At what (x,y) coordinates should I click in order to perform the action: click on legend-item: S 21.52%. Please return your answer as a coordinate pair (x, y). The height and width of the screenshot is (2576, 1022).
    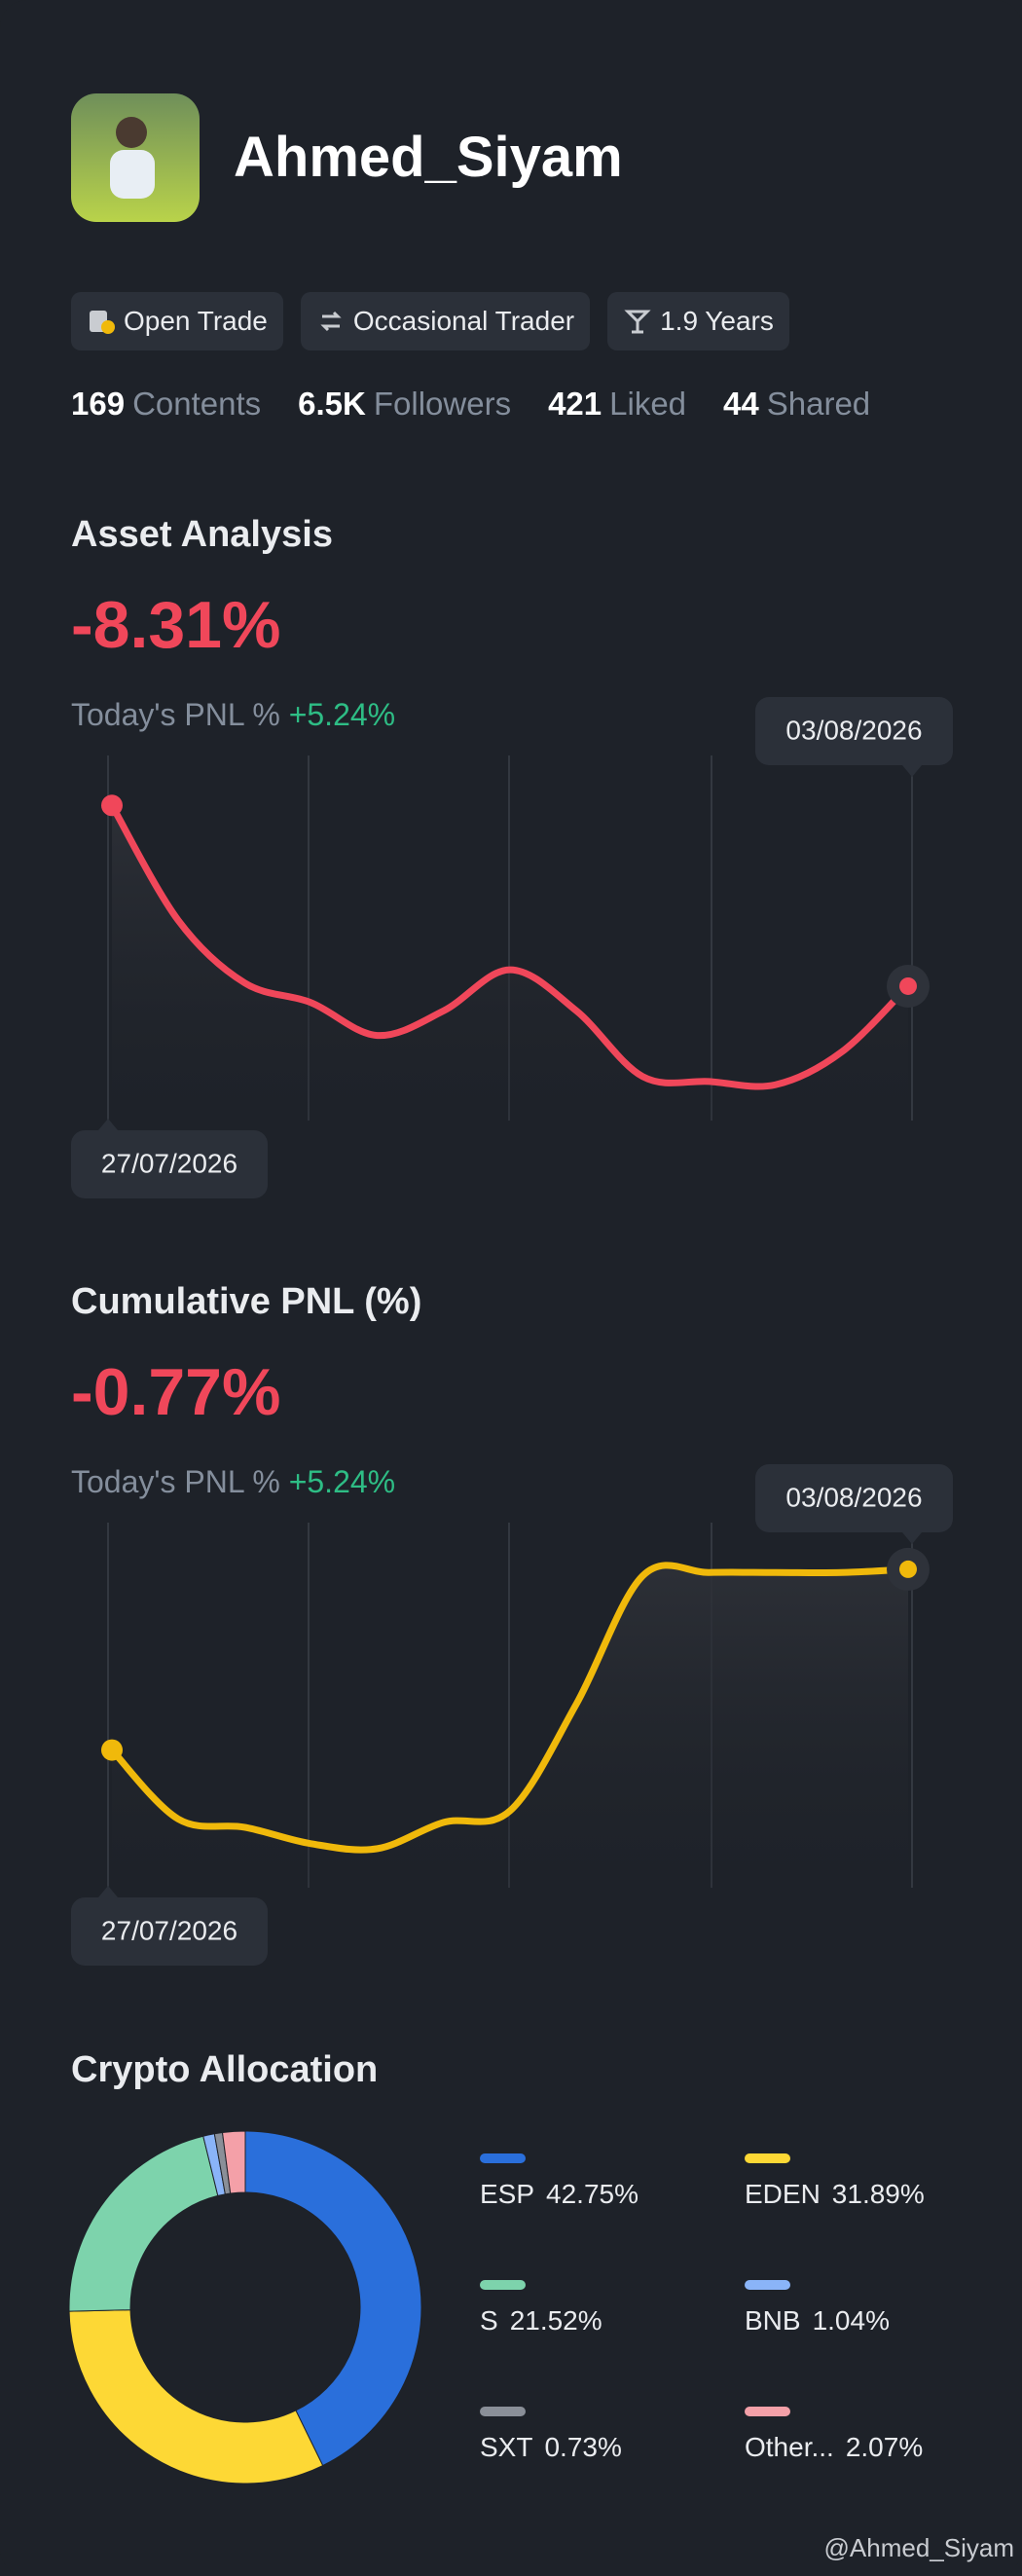
    Looking at the image, I should click on (613, 2308).